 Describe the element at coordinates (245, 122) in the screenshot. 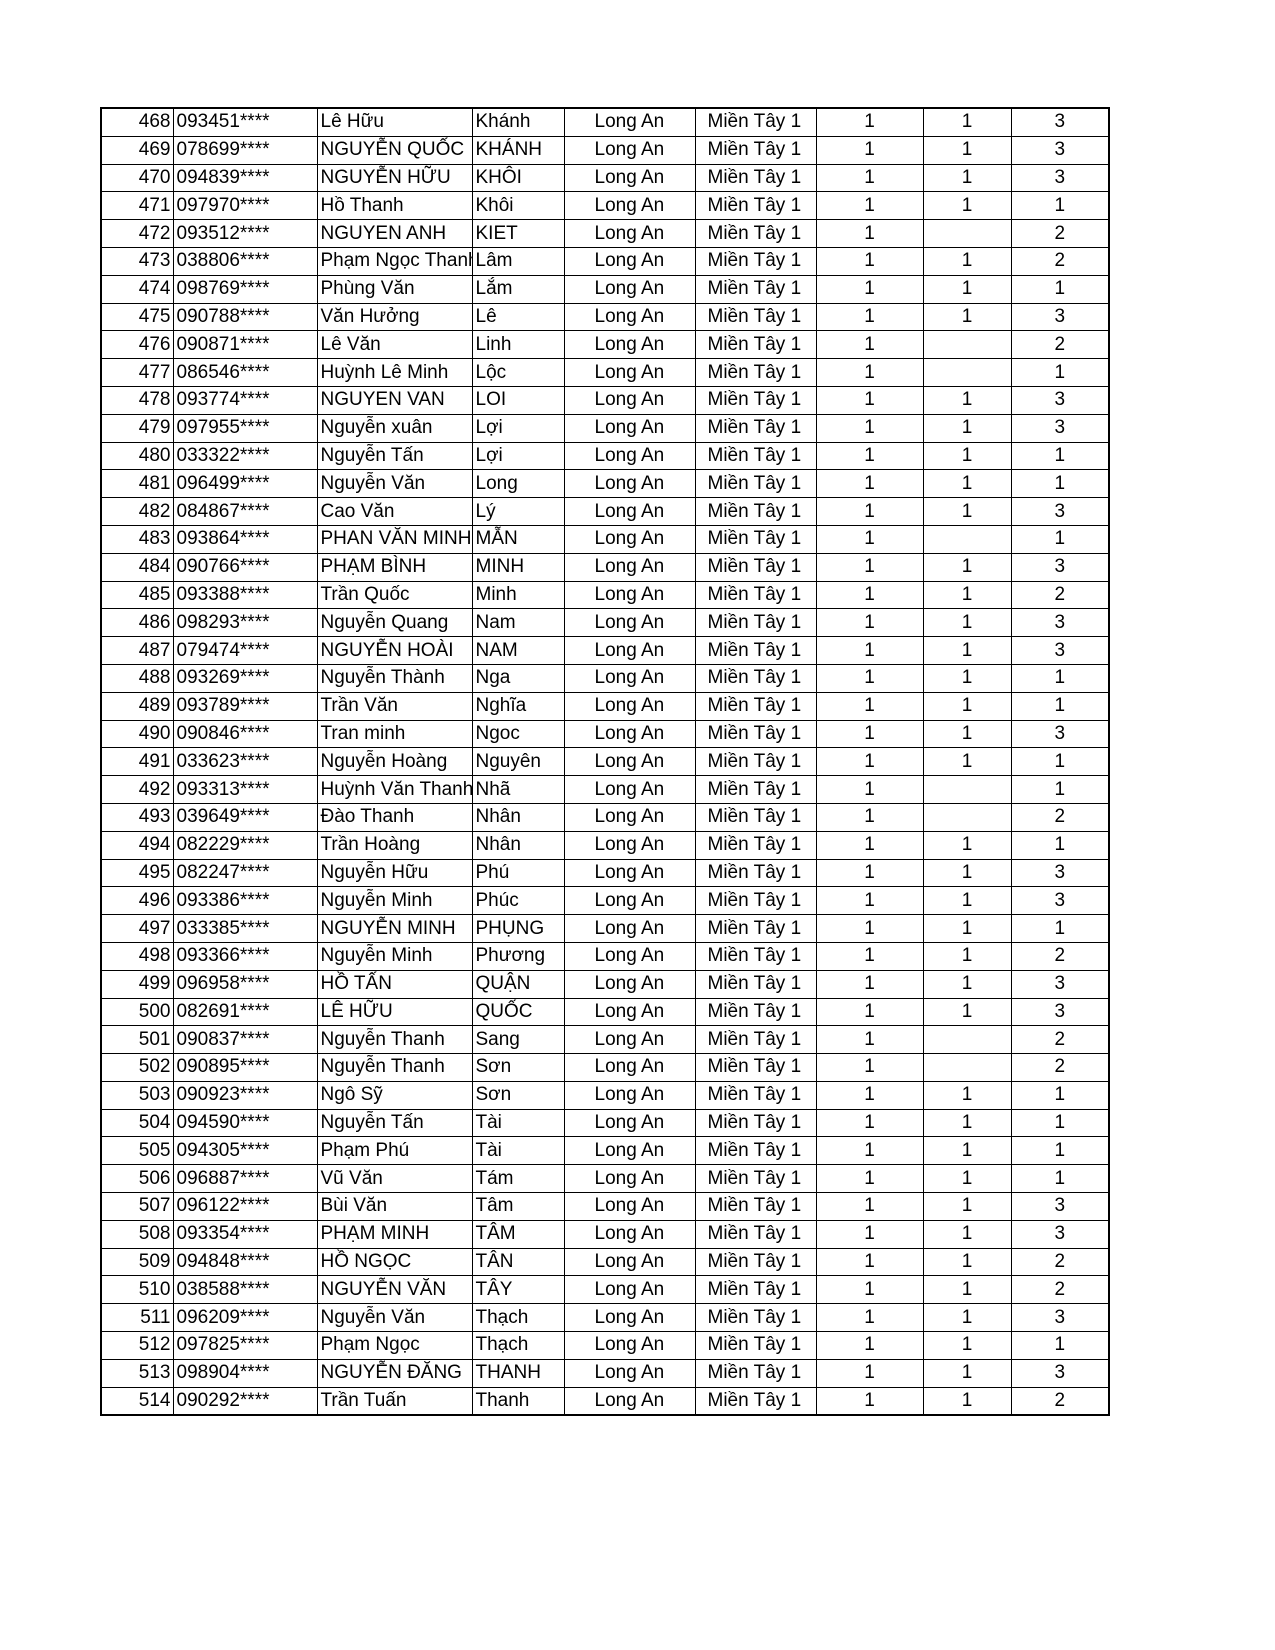

I see `phone-cell: 093451****` at that location.